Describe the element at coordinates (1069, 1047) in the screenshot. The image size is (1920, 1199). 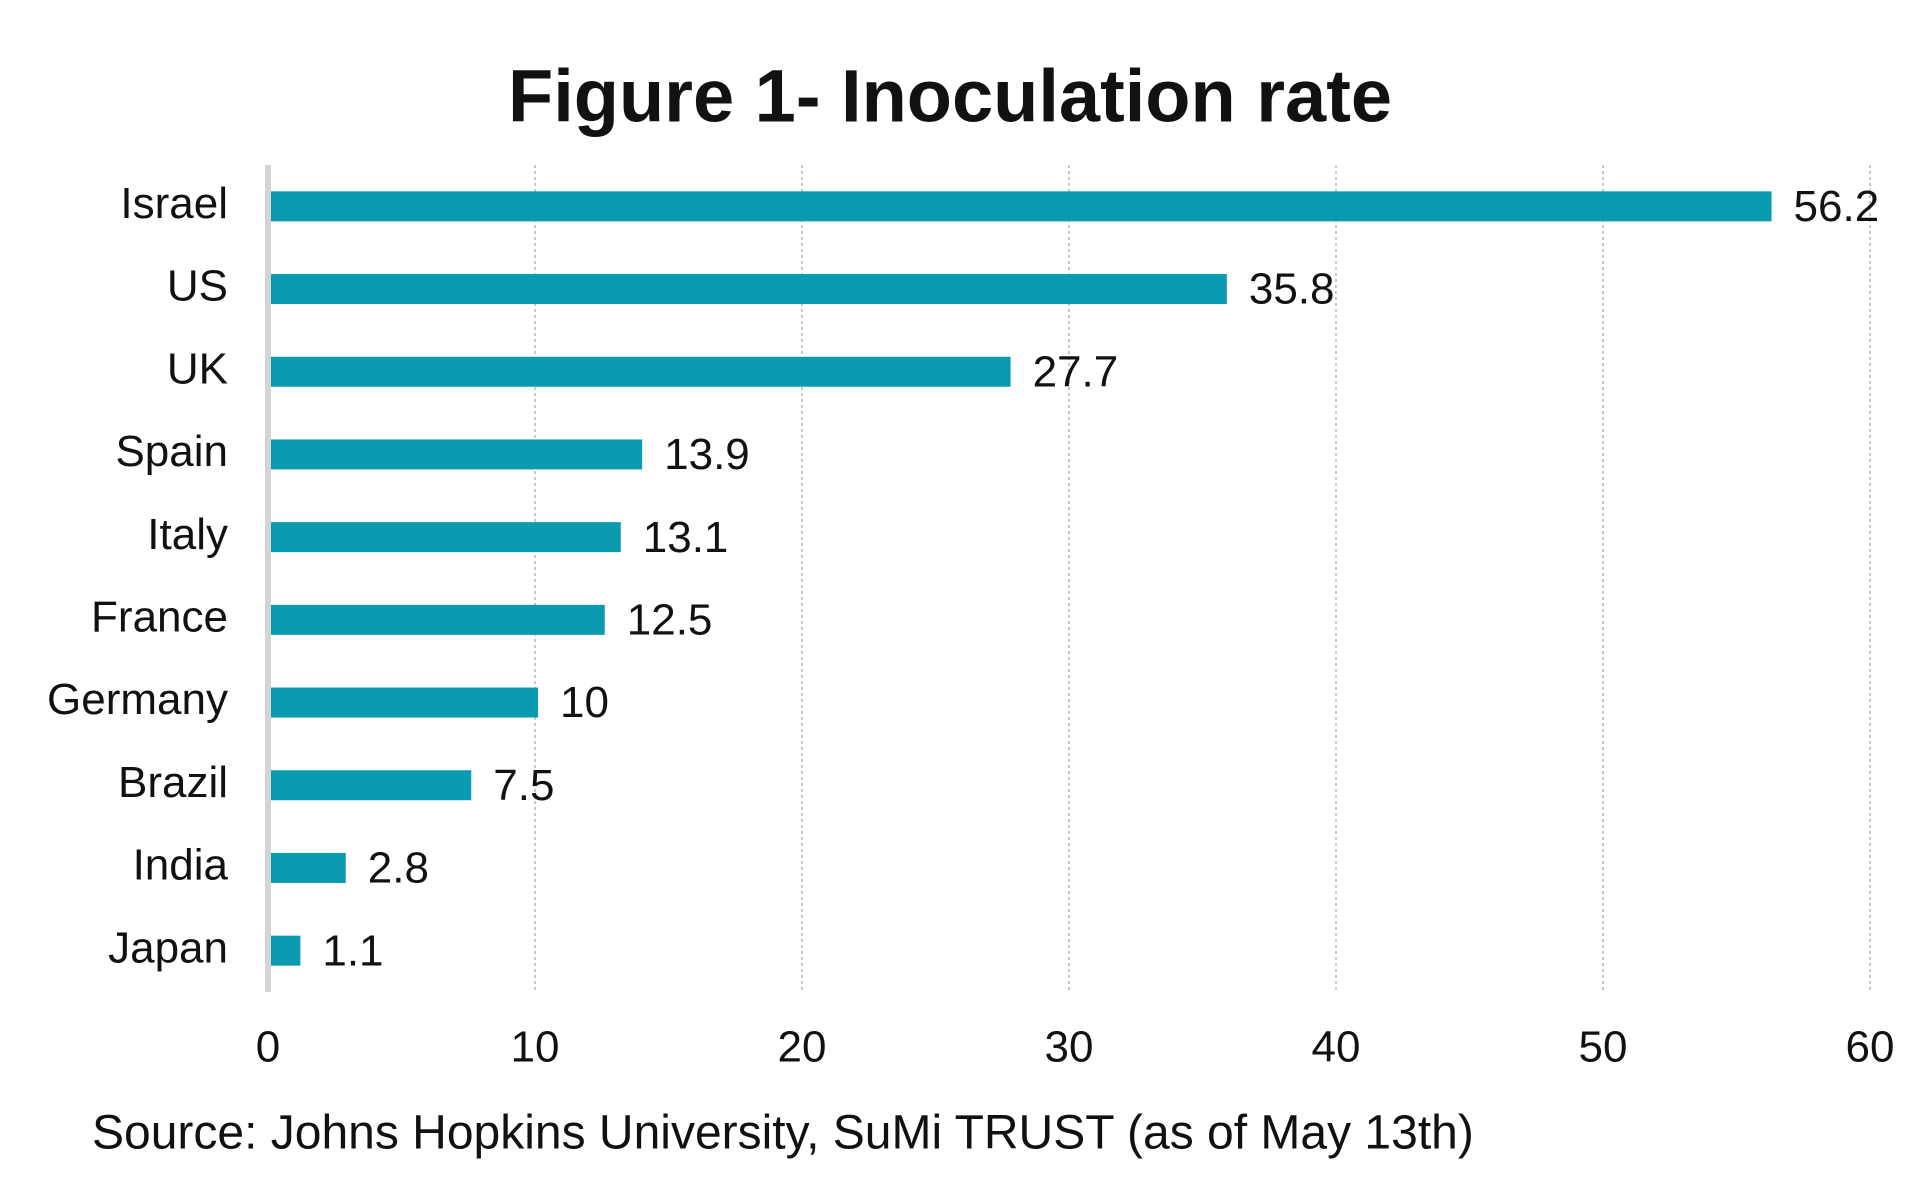
I see `x-tick-label: 30` at that location.